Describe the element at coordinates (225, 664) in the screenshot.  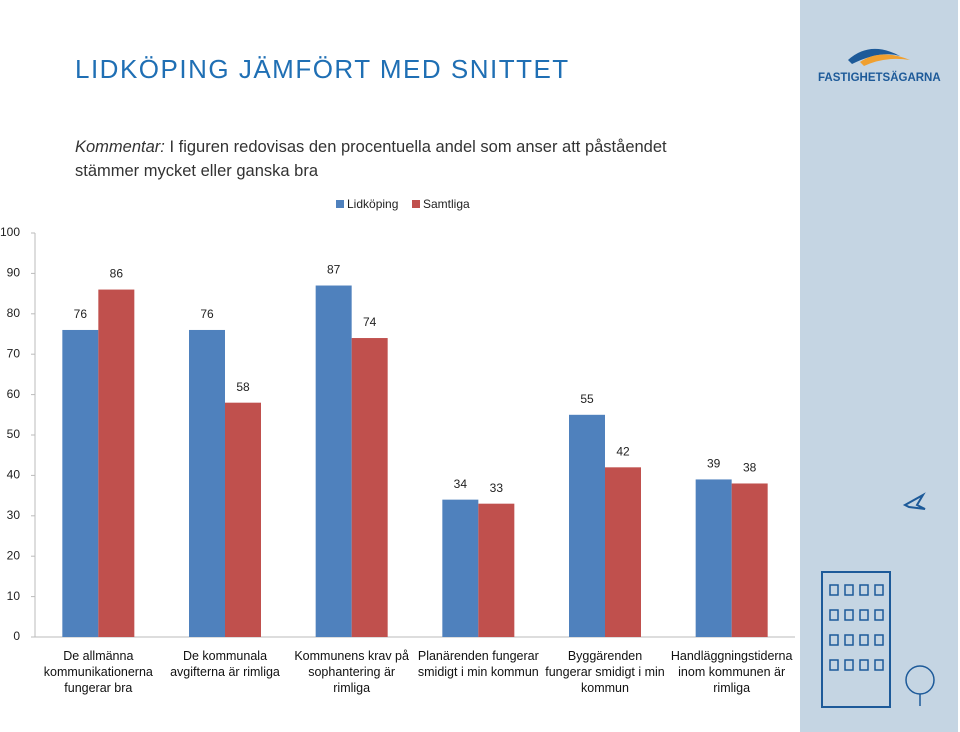
I see `x-tick-label: De kommunala avgifterna är rimliga` at that location.